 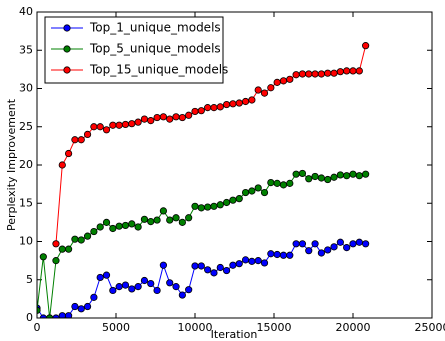 I want to click on y-tick-label: 30, so click(x=26, y=88).